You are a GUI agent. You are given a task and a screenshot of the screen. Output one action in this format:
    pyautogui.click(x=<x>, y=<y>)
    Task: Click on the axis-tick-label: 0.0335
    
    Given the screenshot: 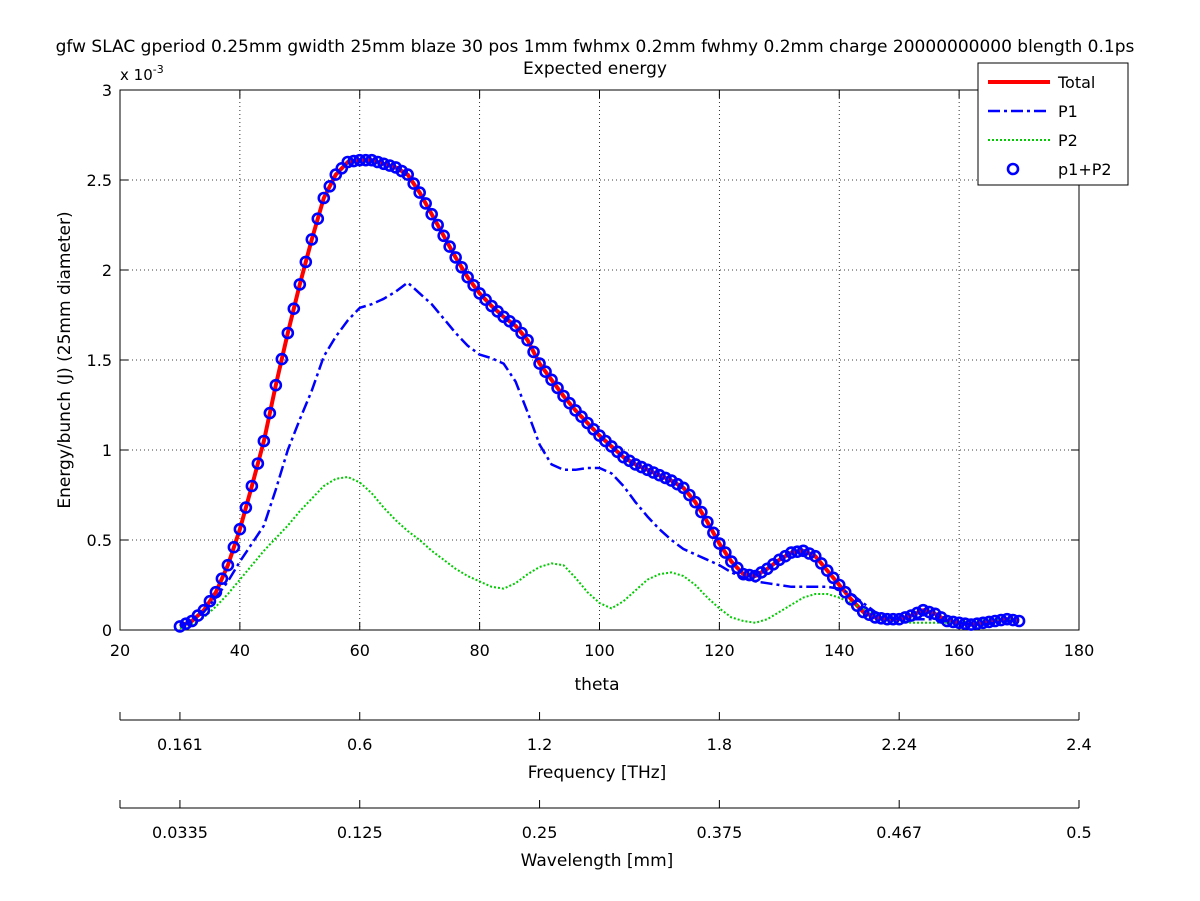 What is the action you would take?
    pyautogui.click(x=180, y=832)
    